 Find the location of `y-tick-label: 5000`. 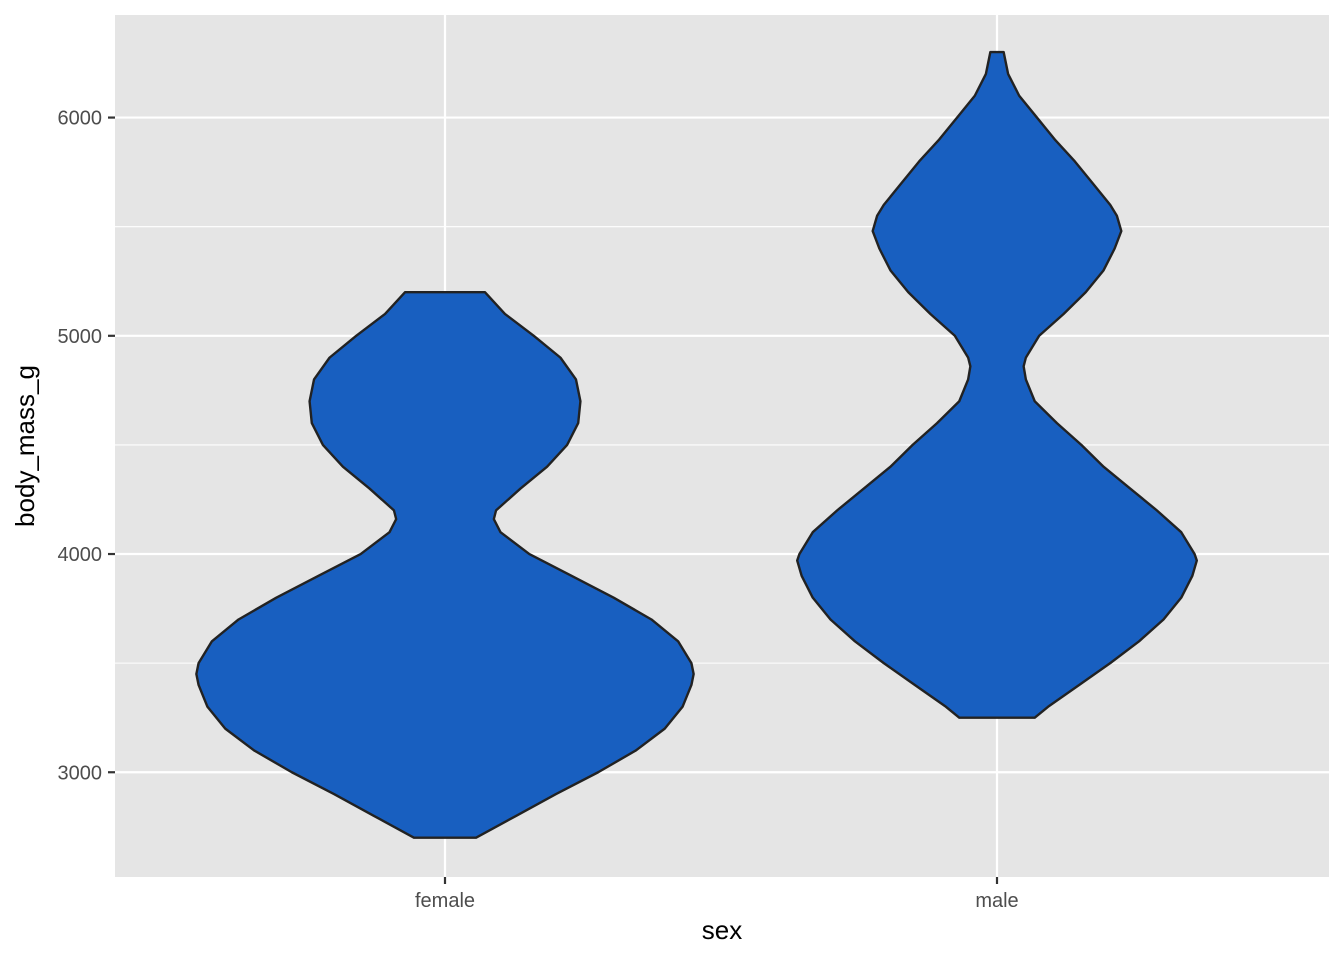

y-tick-label: 5000 is located at coordinates (80, 337).